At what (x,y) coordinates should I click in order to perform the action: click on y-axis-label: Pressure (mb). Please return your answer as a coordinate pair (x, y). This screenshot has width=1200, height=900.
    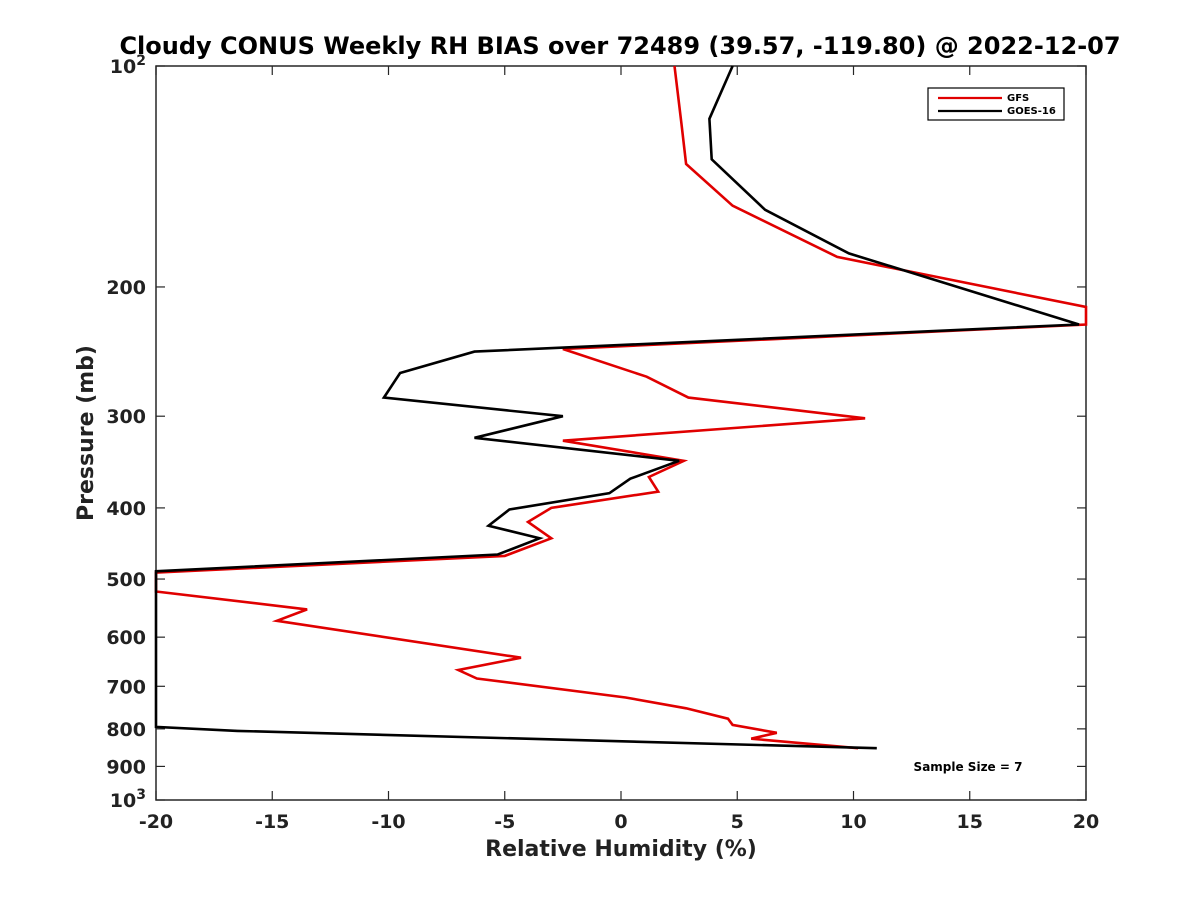
    Looking at the image, I should click on (86, 433).